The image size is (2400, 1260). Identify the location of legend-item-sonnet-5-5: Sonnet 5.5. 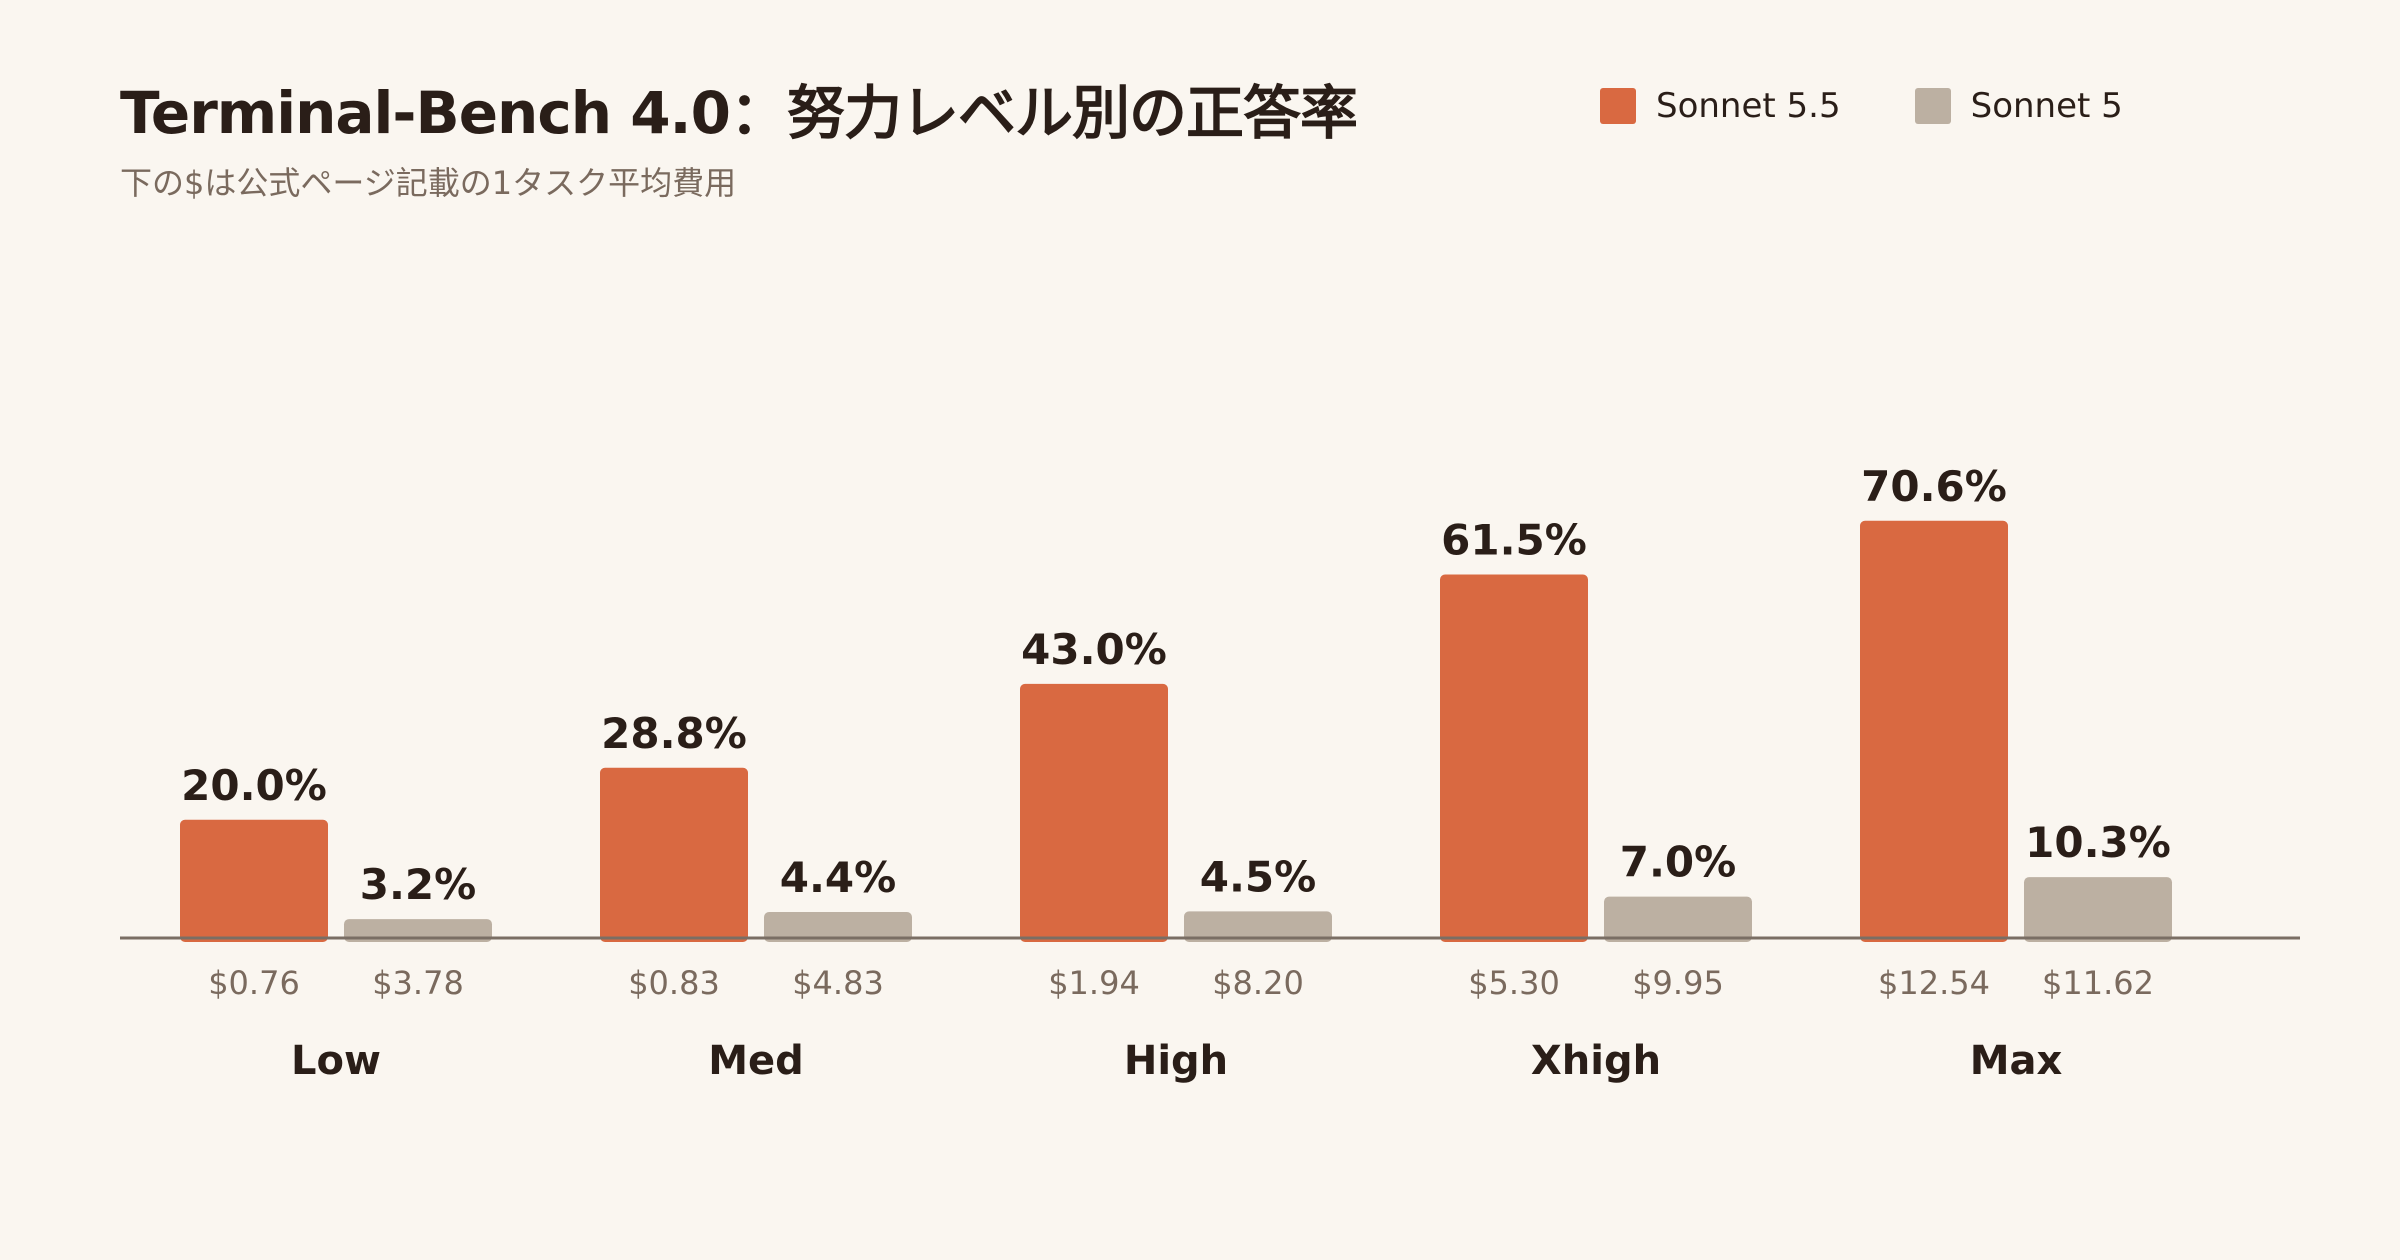
(1720, 106).